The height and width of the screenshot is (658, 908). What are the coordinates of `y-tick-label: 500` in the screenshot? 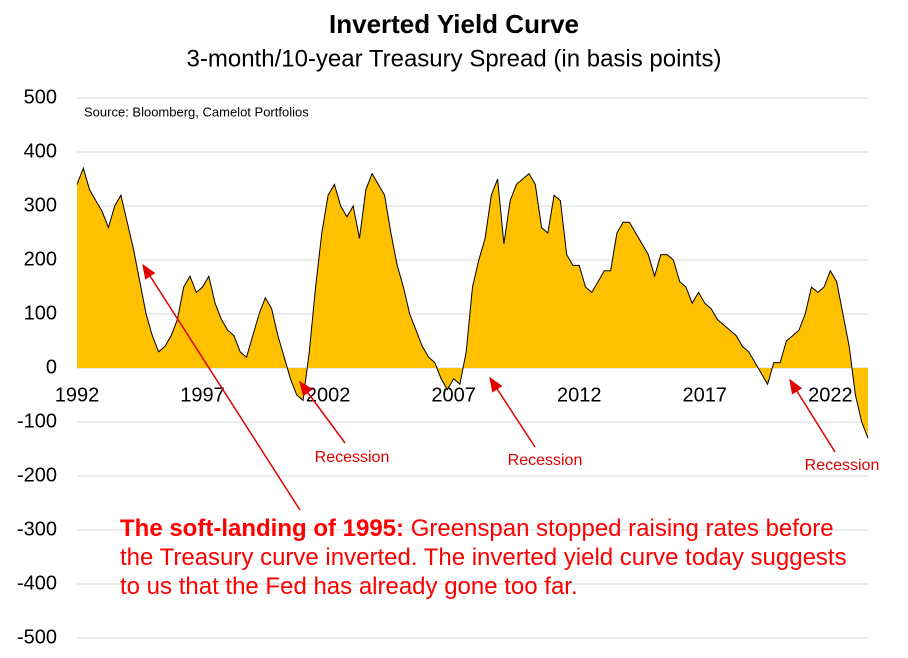 It's located at (40, 97).